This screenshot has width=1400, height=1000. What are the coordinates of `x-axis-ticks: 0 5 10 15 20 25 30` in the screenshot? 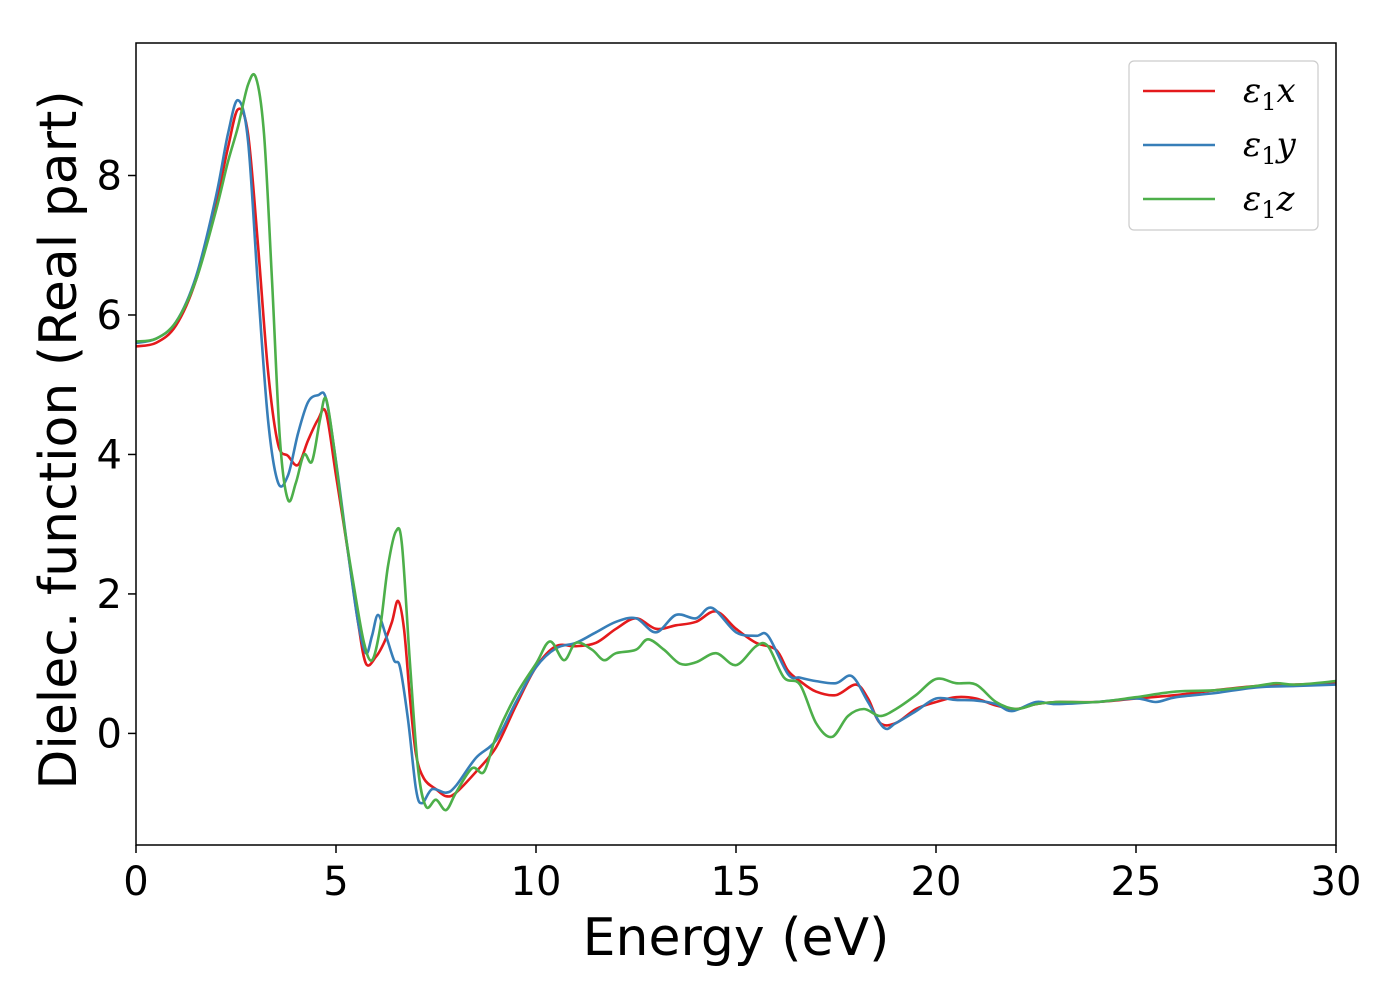 It's located at (742, 875).